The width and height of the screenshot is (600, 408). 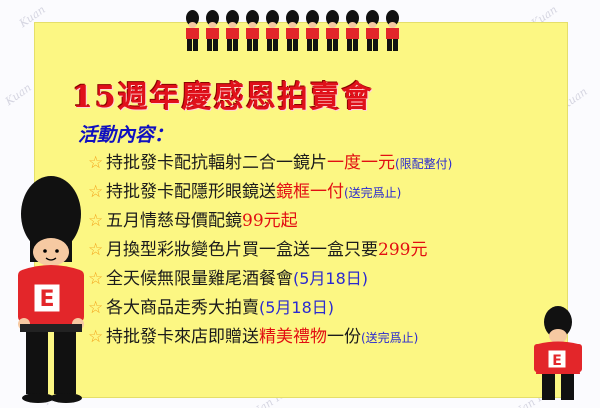 I want to click on list-item: ☆ 全天候無限量雞尾酒餐會 (5月18日), so click(x=228, y=279).